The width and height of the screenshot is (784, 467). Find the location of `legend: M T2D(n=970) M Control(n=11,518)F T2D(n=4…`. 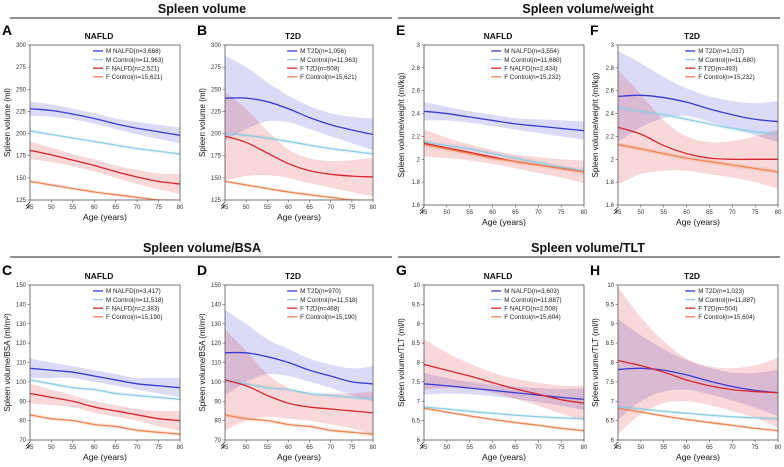

legend: M T2D(n=970) M Control(n=11,518)F T2D(n=4… is located at coordinates (322, 304).